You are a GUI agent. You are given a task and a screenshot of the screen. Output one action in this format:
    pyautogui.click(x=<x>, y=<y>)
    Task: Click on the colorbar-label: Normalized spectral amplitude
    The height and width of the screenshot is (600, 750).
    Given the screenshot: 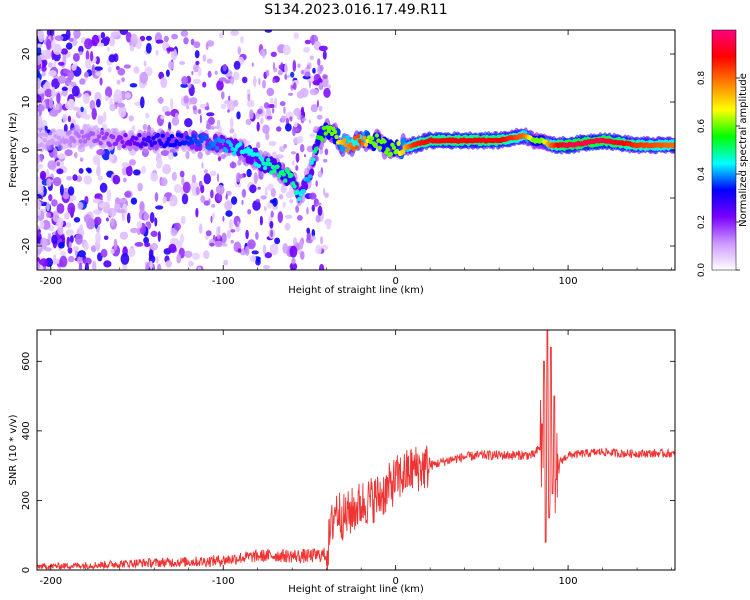 What is the action you would take?
    pyautogui.click(x=743, y=150)
    